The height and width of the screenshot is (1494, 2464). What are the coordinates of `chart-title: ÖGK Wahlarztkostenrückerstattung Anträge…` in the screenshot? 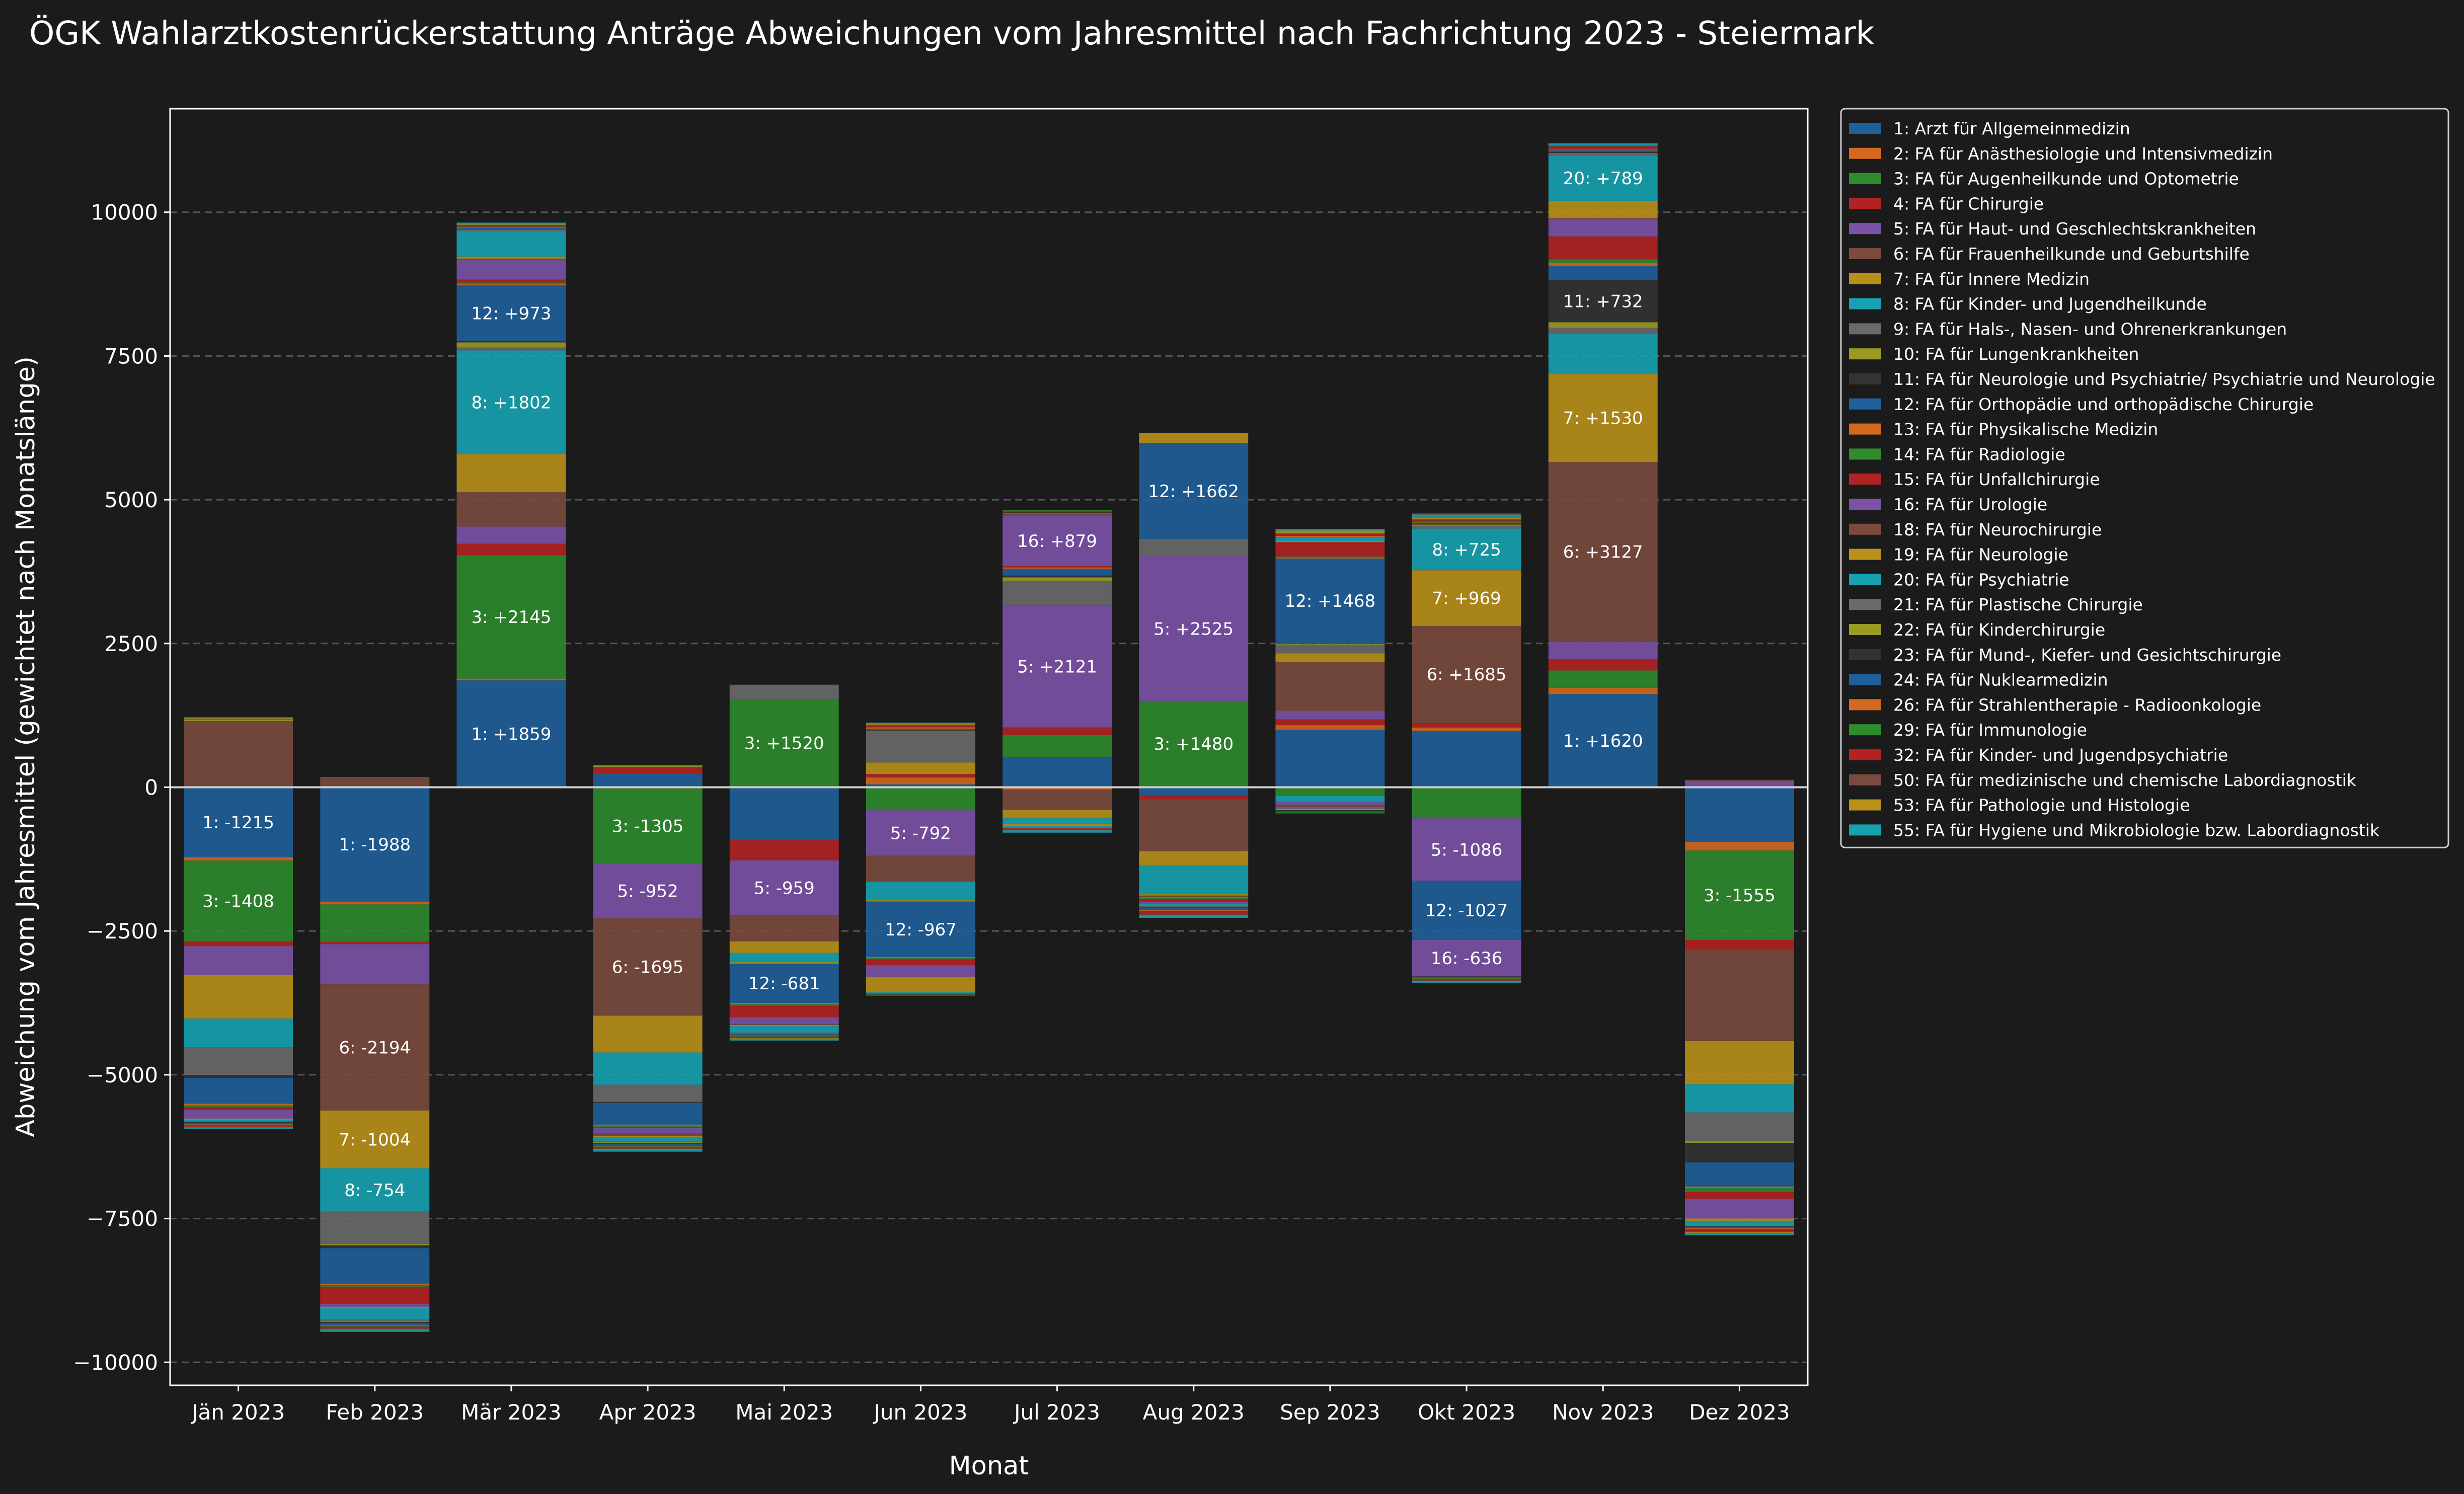 It's located at (952, 33).